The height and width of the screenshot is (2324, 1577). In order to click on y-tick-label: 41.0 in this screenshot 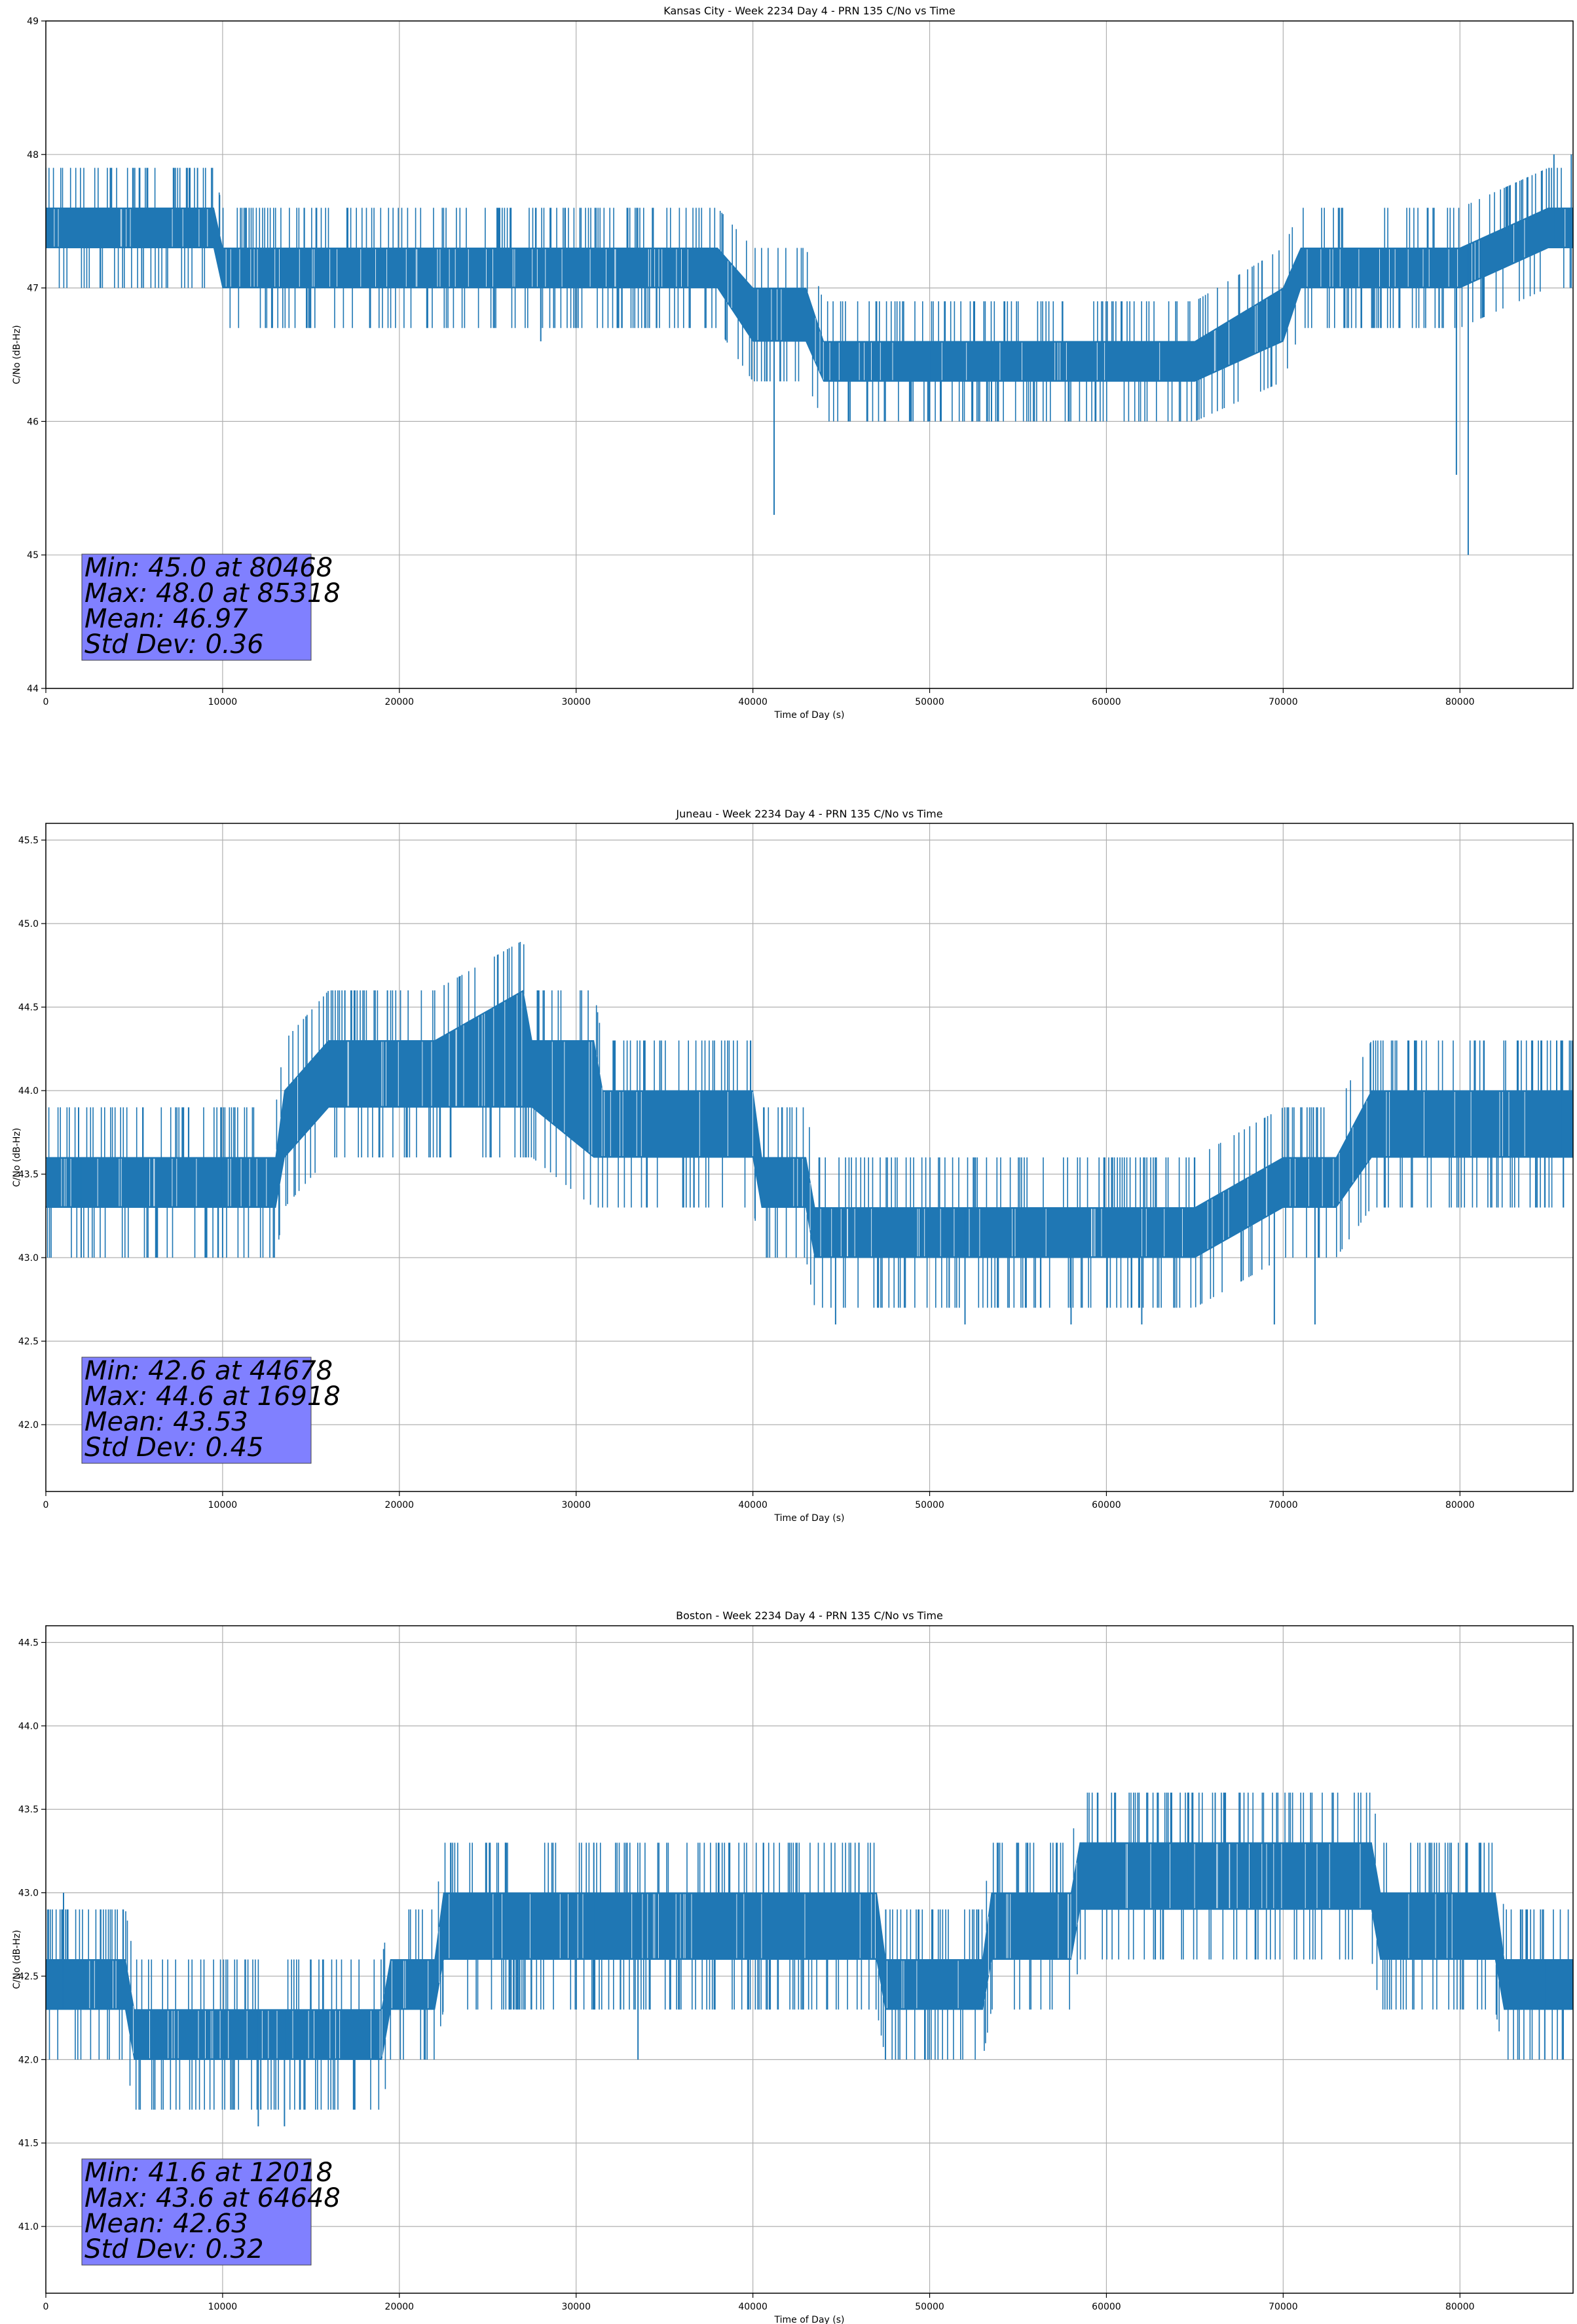, I will do `click(28, 2227)`.